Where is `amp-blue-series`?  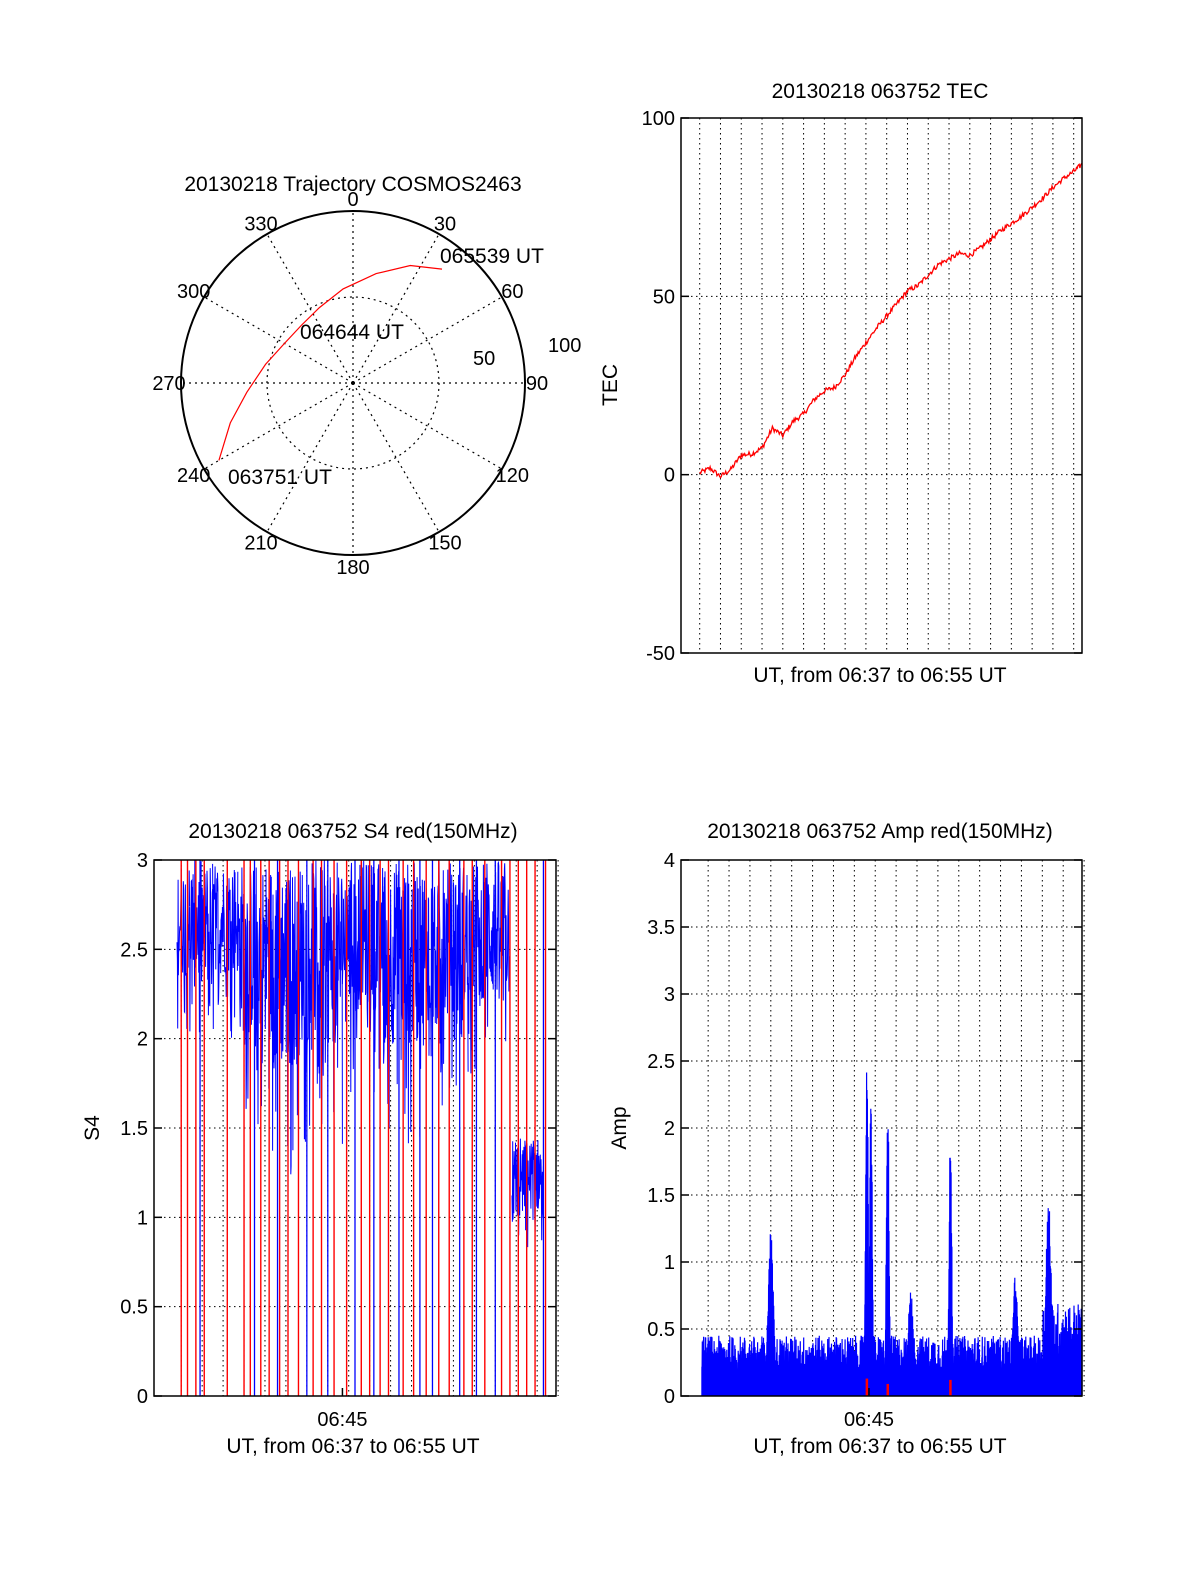 amp-blue-series is located at coordinates (892, 1234).